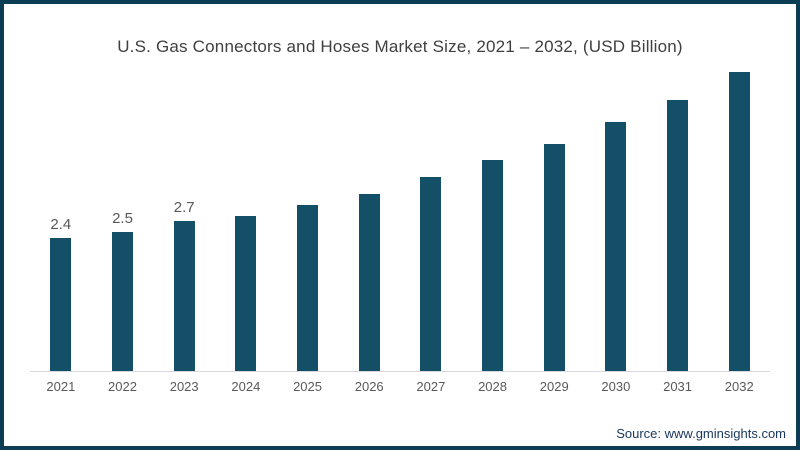 The image size is (800, 450). What do you see at coordinates (431, 386) in the screenshot?
I see `x-tick-2027: 2027` at bounding box center [431, 386].